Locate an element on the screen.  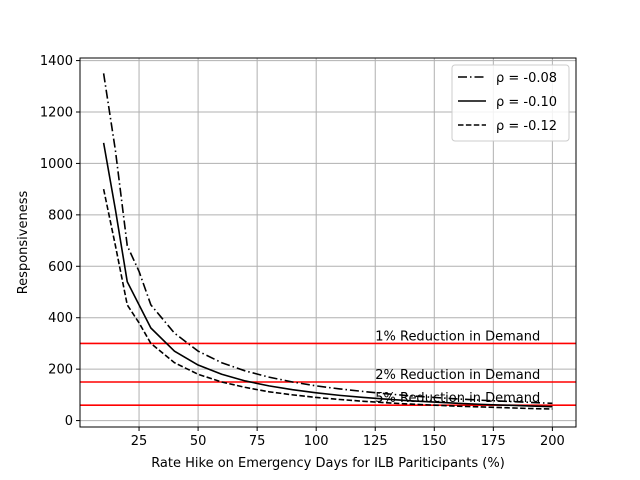
y-axis-ticks: 0 200 400 600 800 1000 1200 1400 is located at coordinates (60, 241).